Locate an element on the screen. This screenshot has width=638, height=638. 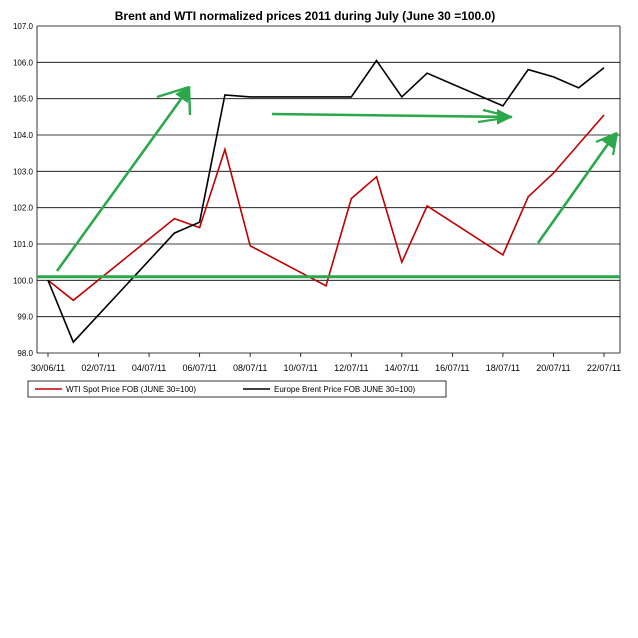
y-tick-label: 100.0 is located at coordinates (23, 280).